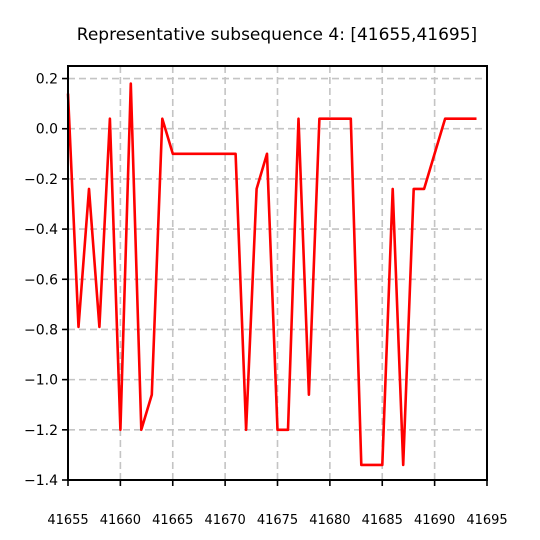 This screenshot has height=540, width=540. Describe the element at coordinates (224, 520) in the screenshot. I see `x-tick-label: 41670` at that location.